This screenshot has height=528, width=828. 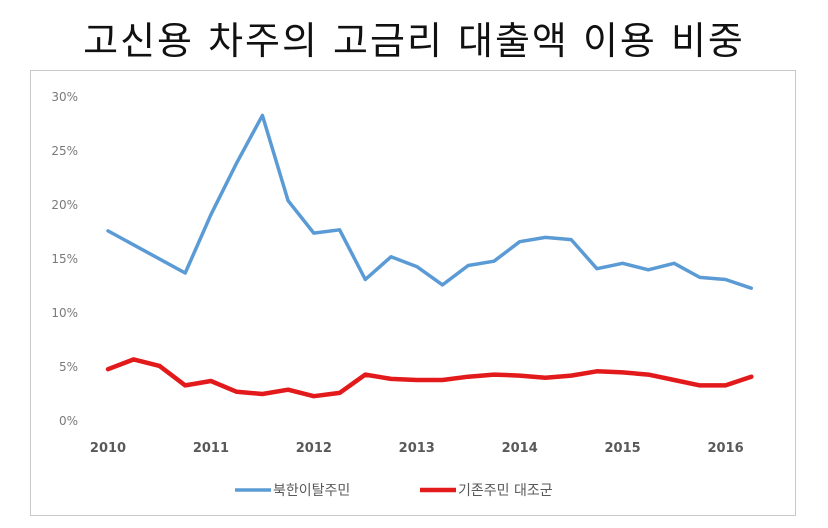 I want to click on legend-label: 북한이탈주민, so click(x=311, y=491).